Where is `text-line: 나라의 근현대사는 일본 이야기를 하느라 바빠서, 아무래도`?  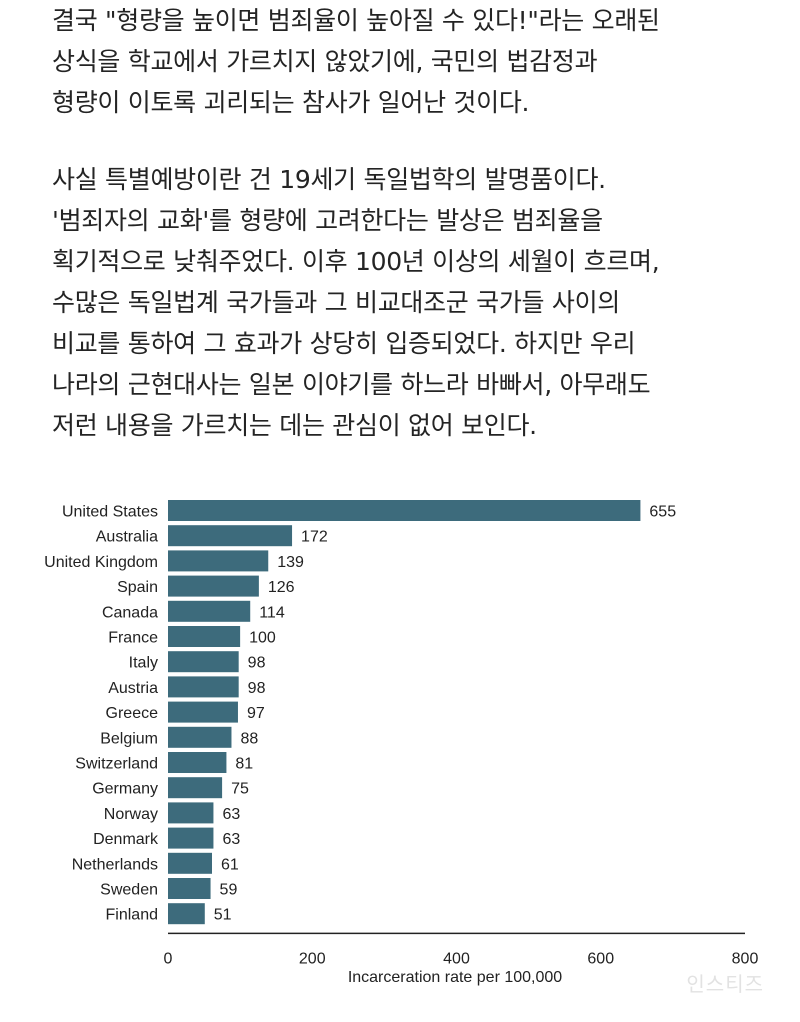
text-line: 나라의 근현대사는 일본 이야기를 하느라 바빠서, 아무래도 is located at coordinates (351, 384).